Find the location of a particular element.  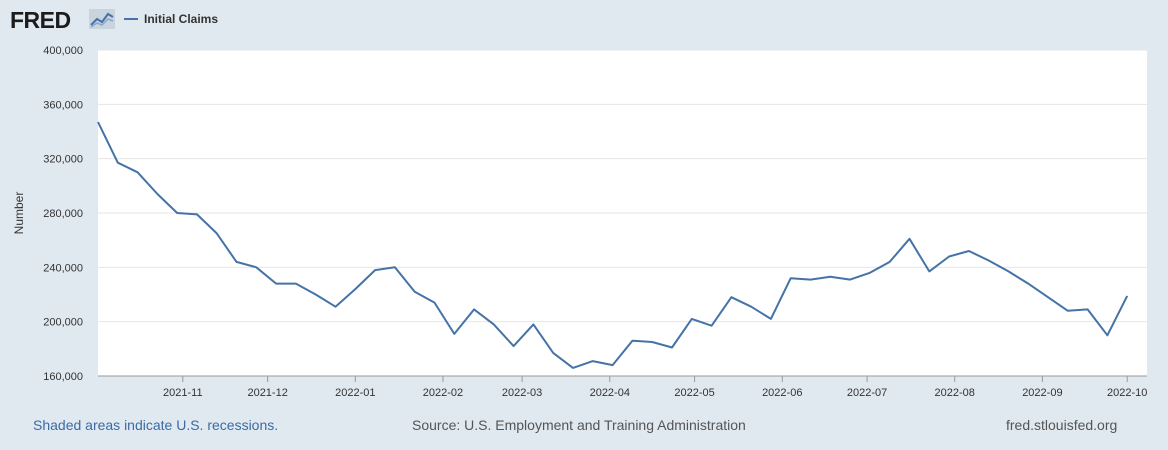

x-tick-label: 2022-03 is located at coordinates (522, 393).